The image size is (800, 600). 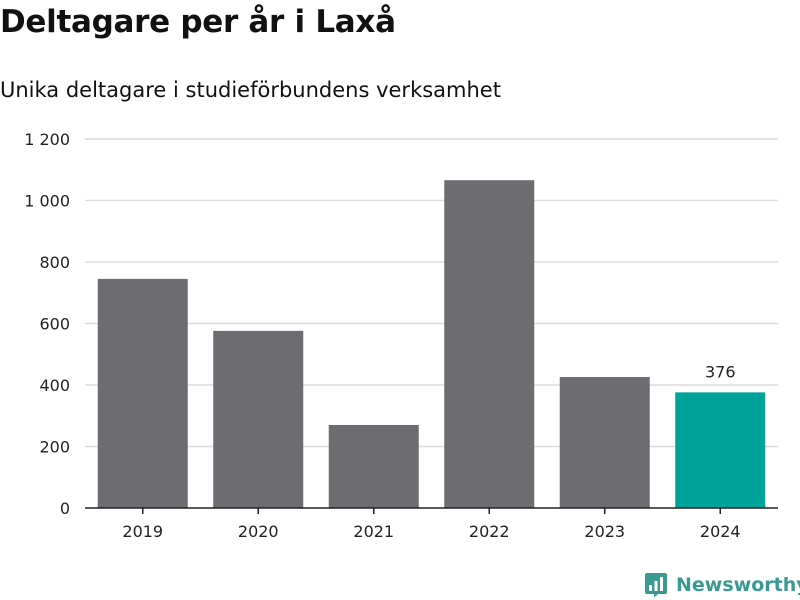 I want to click on bar-2022, so click(x=489, y=344).